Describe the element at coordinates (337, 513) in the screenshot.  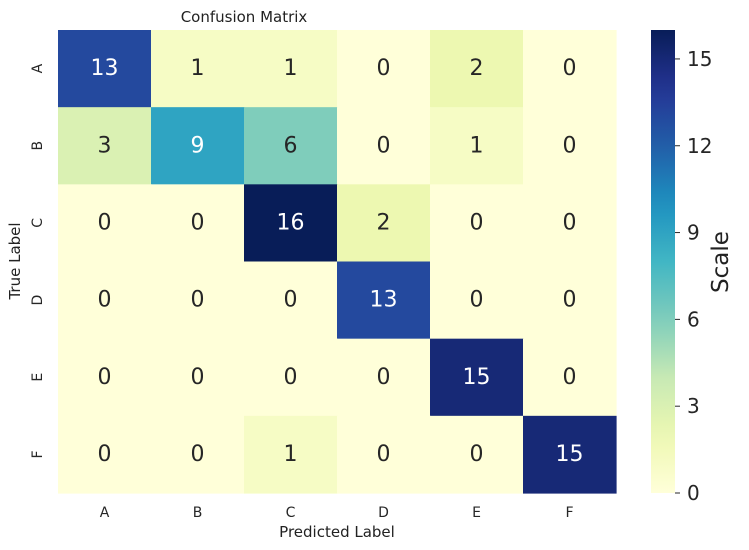
I see `x-tick-labels: A B C D E F` at that location.